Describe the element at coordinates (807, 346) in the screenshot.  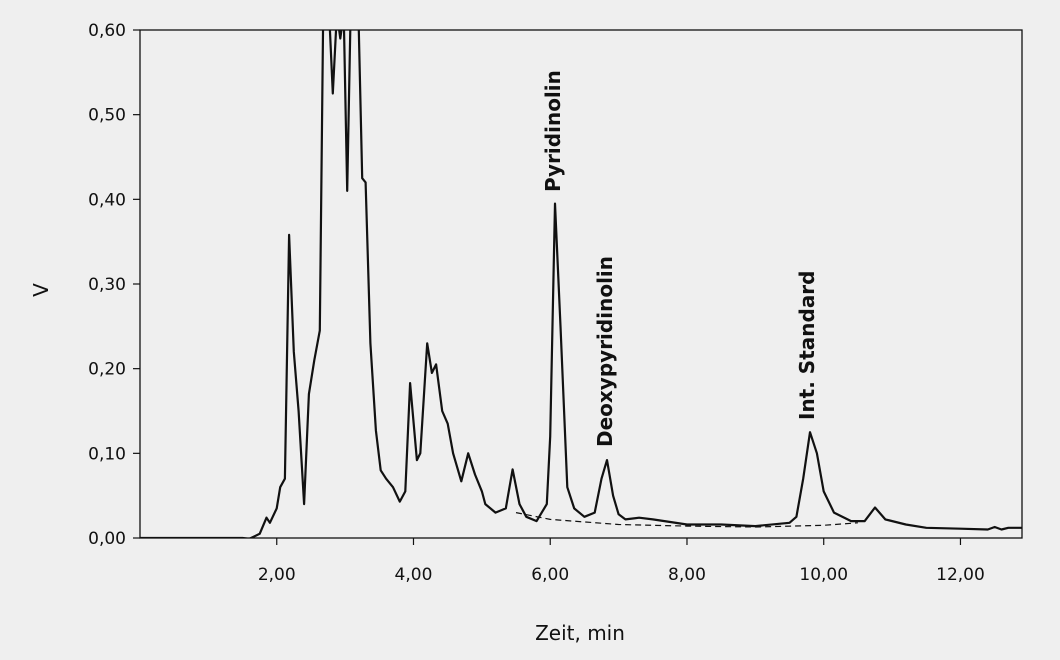
I see `annotation: Int. Standard` at that location.